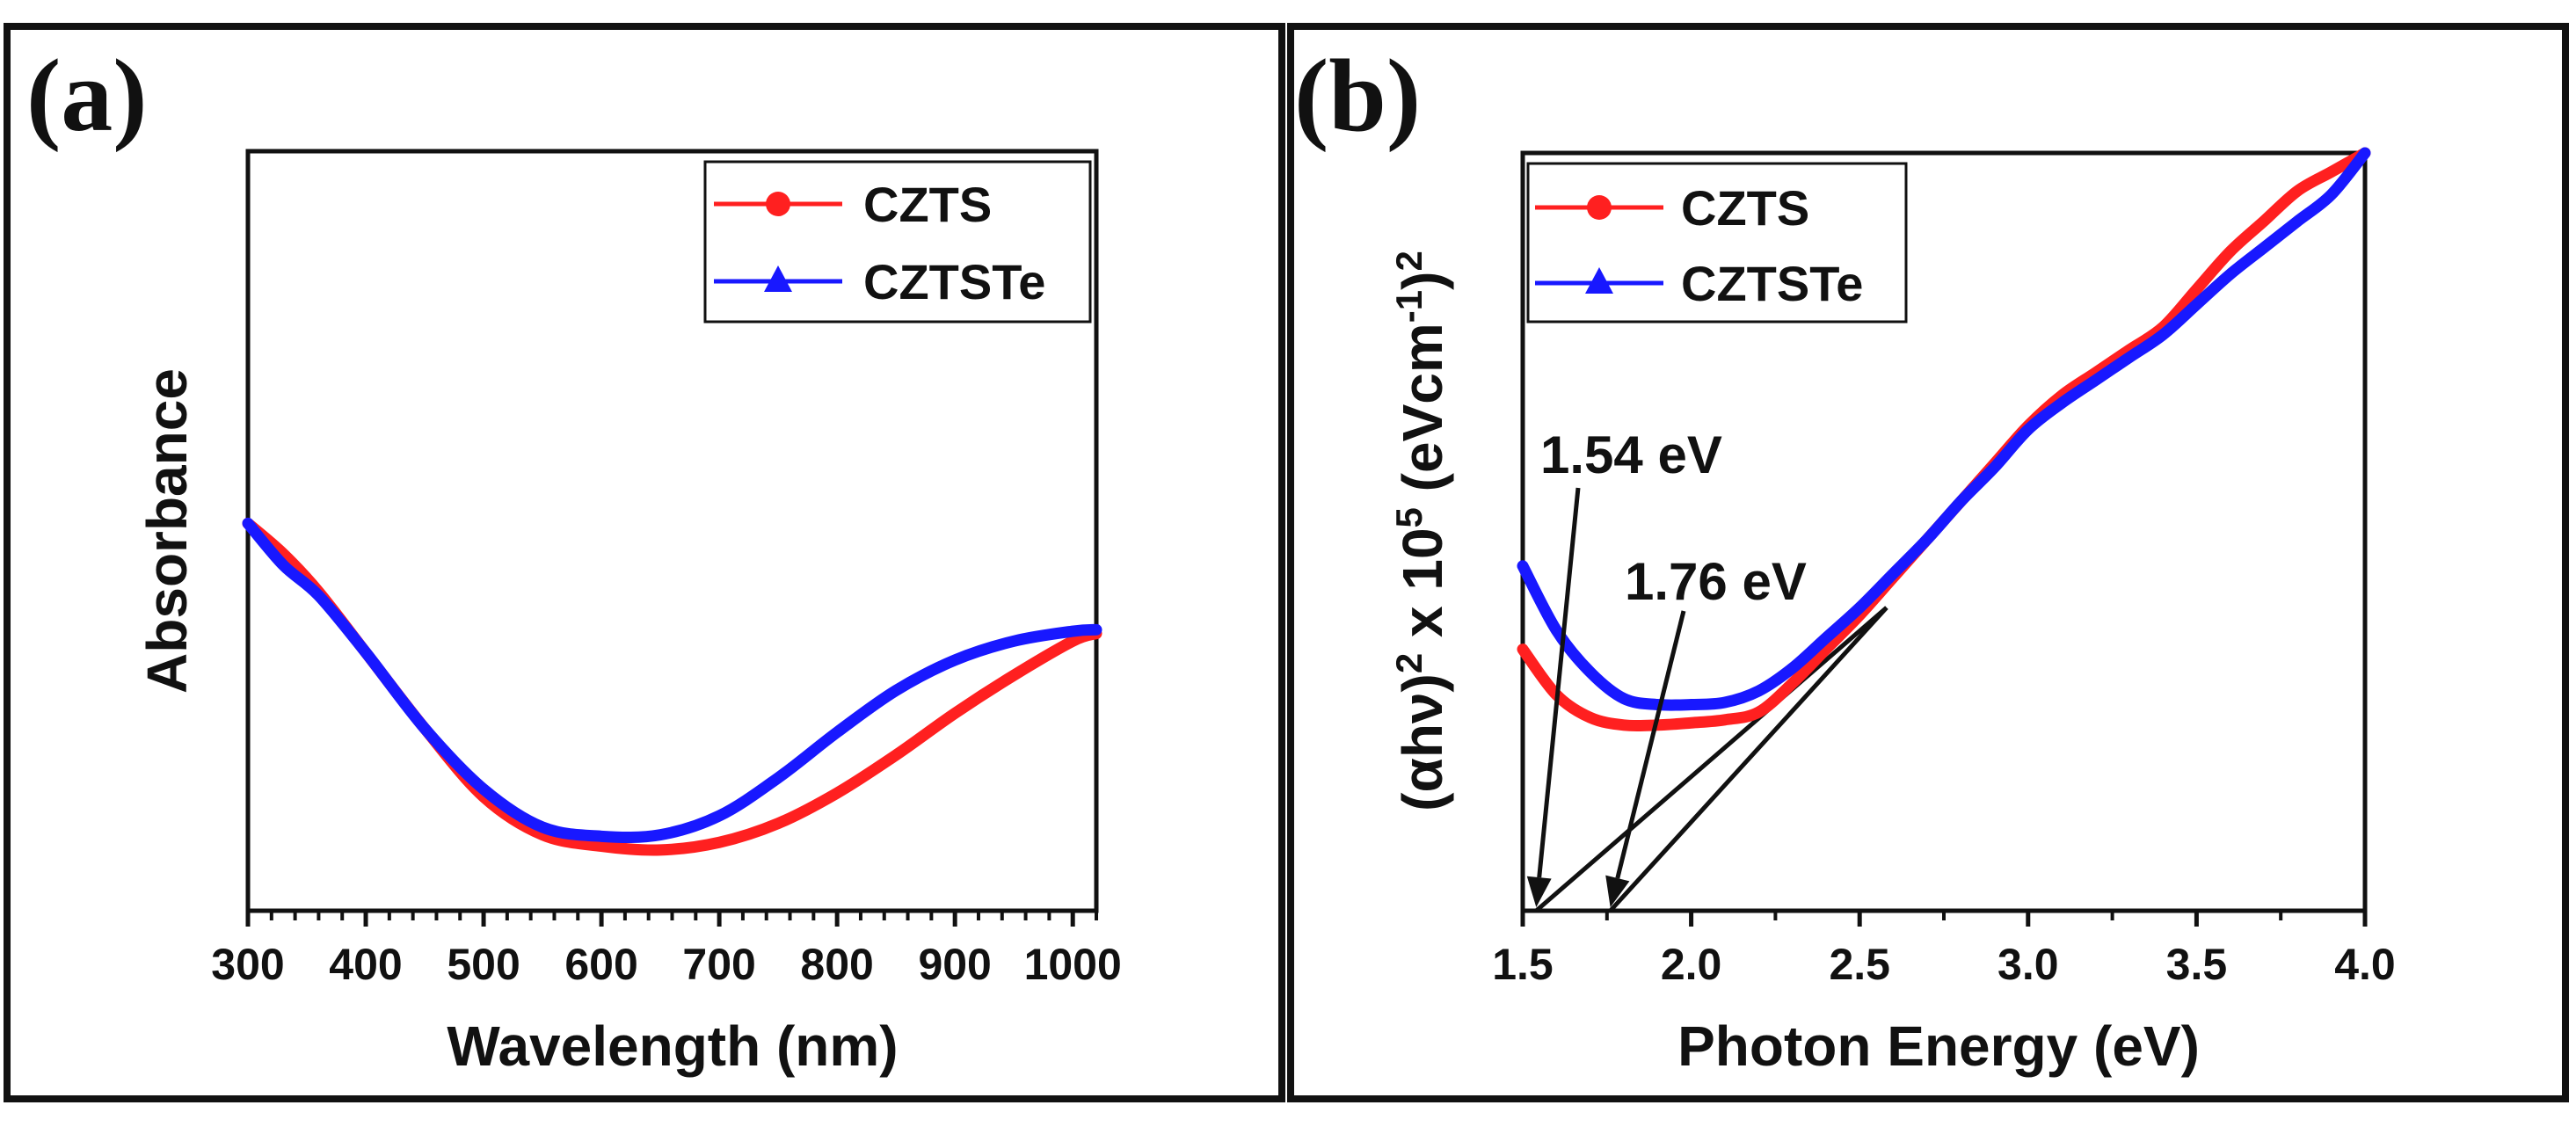 The height and width of the screenshot is (1127, 2576). I want to click on legend-b-box, so click(1717, 243).